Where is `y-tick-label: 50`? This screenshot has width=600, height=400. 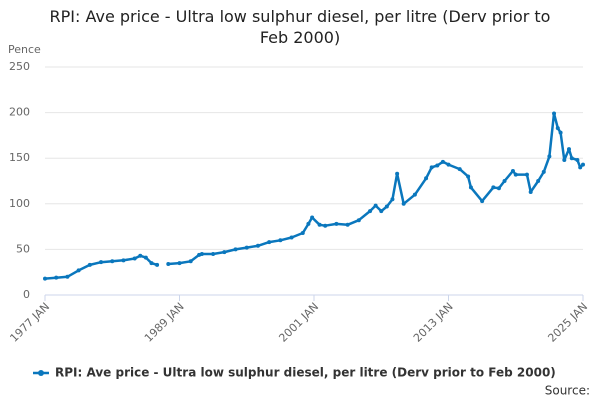
y-tick-label: 50 is located at coordinates (23, 248).